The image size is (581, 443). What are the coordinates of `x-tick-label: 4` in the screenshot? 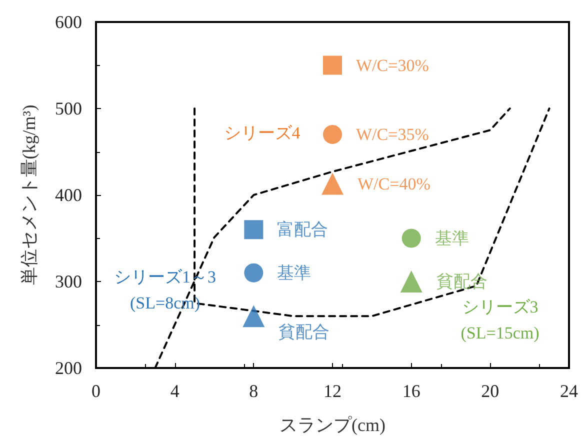 It's located at (175, 391).